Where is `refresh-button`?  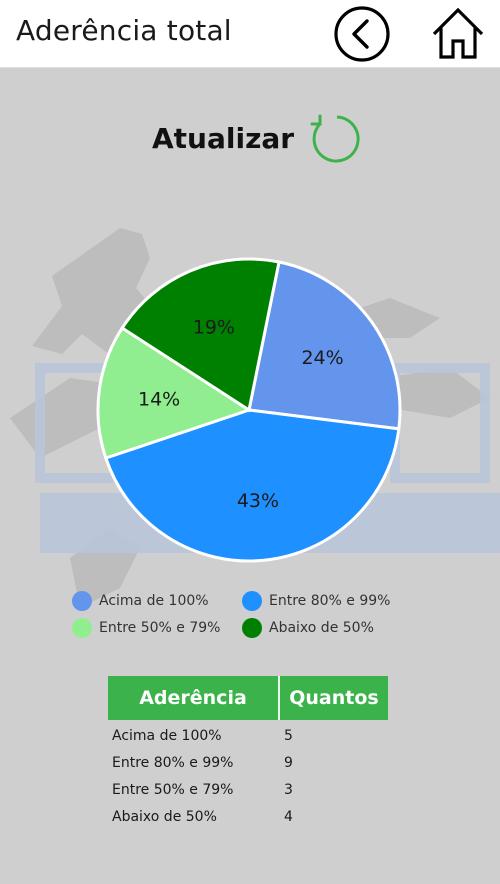
refresh-button is located at coordinates (335, 139).